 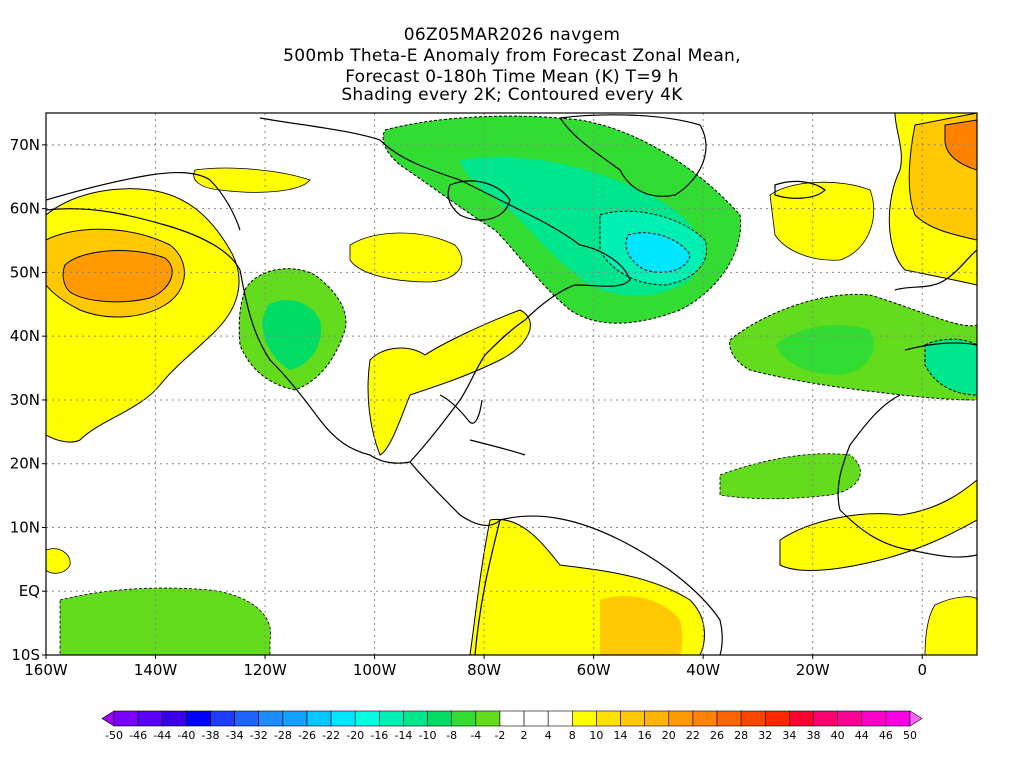 I want to click on colorbar-tick-label: 8, so click(x=572, y=735).